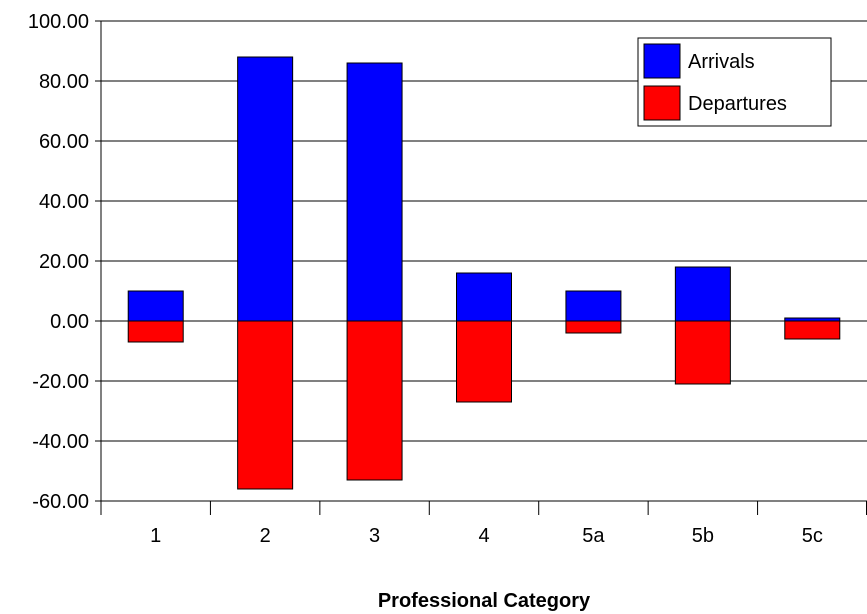 This screenshot has height=614, width=867. I want to click on y-tick-label: 0.00, so click(69, 322).